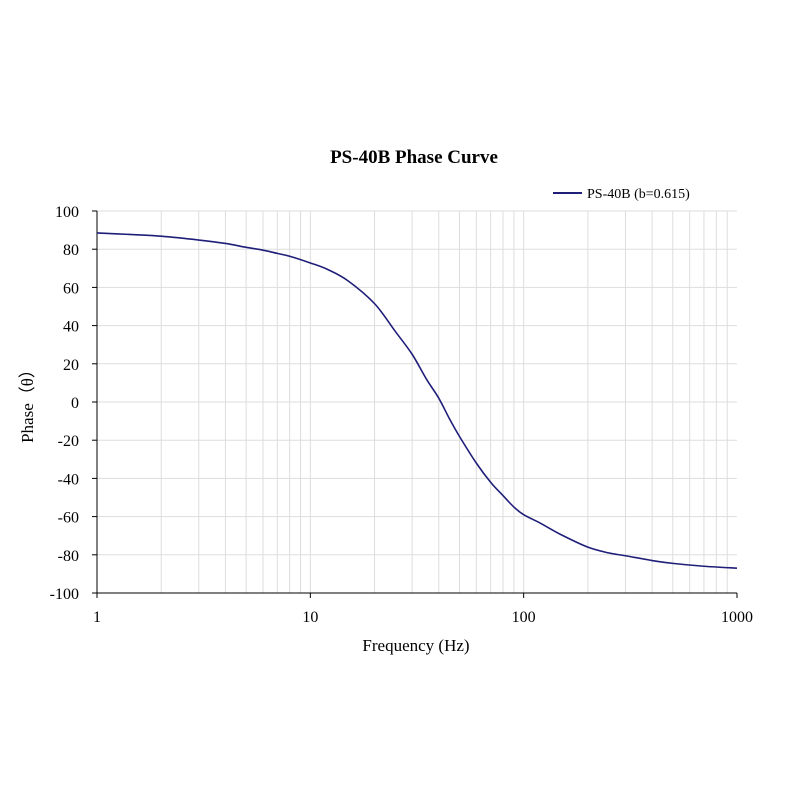 Image resolution: width=805 pixels, height=805 pixels. I want to click on y-tick-label: -40, so click(68, 479).